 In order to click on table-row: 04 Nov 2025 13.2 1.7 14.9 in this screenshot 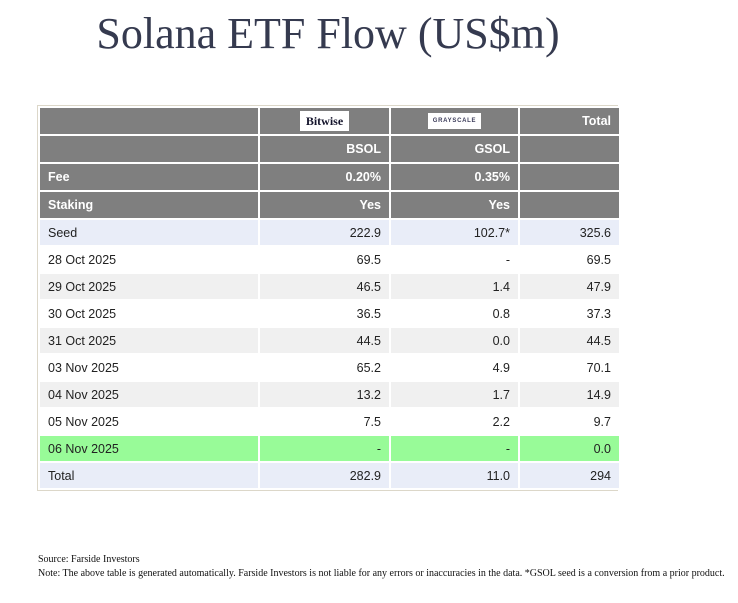, I will do `click(329, 394)`.